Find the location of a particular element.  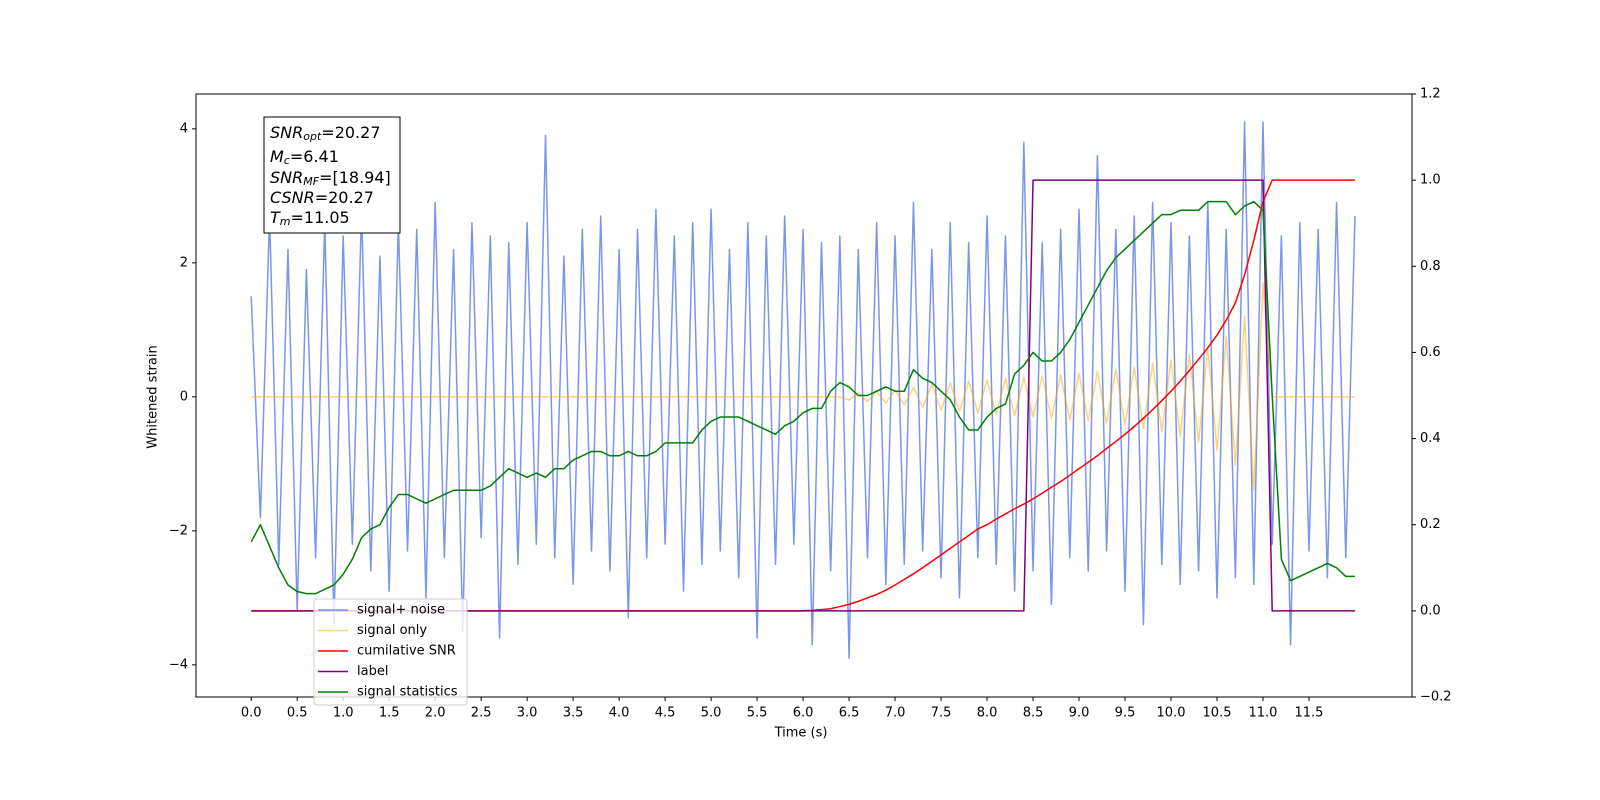

x-tick-label: 8.5 is located at coordinates (1033, 713).